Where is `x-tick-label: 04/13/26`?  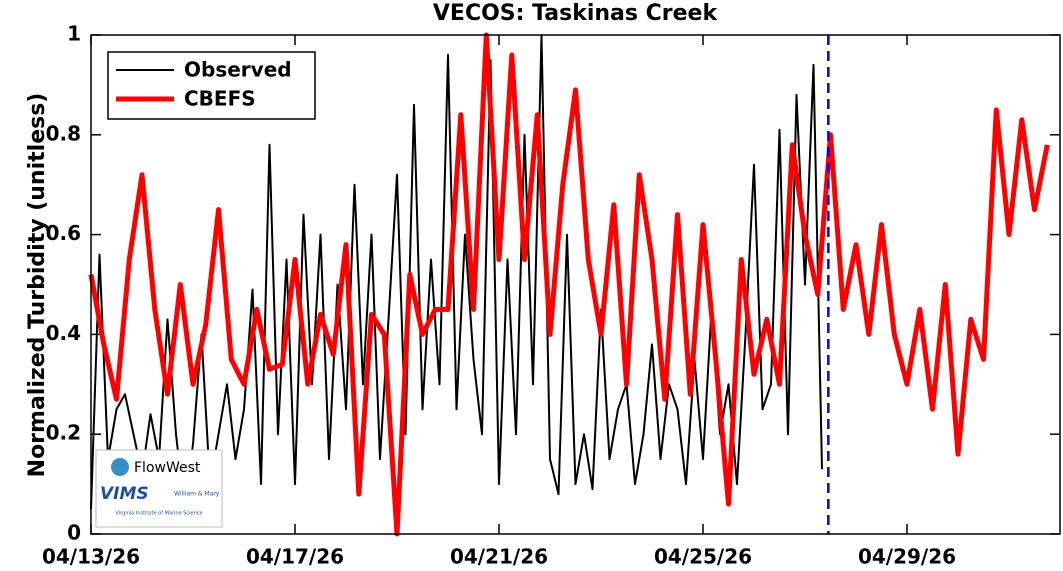 x-tick-label: 04/13/26 is located at coordinates (91, 557).